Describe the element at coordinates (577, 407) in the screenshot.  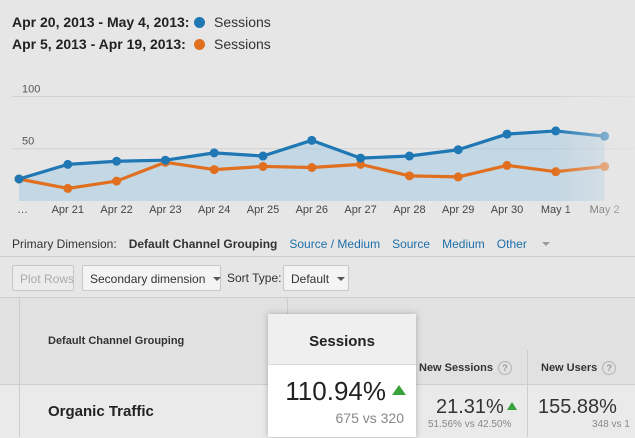
I see `new-users-change: 155.88%` at that location.